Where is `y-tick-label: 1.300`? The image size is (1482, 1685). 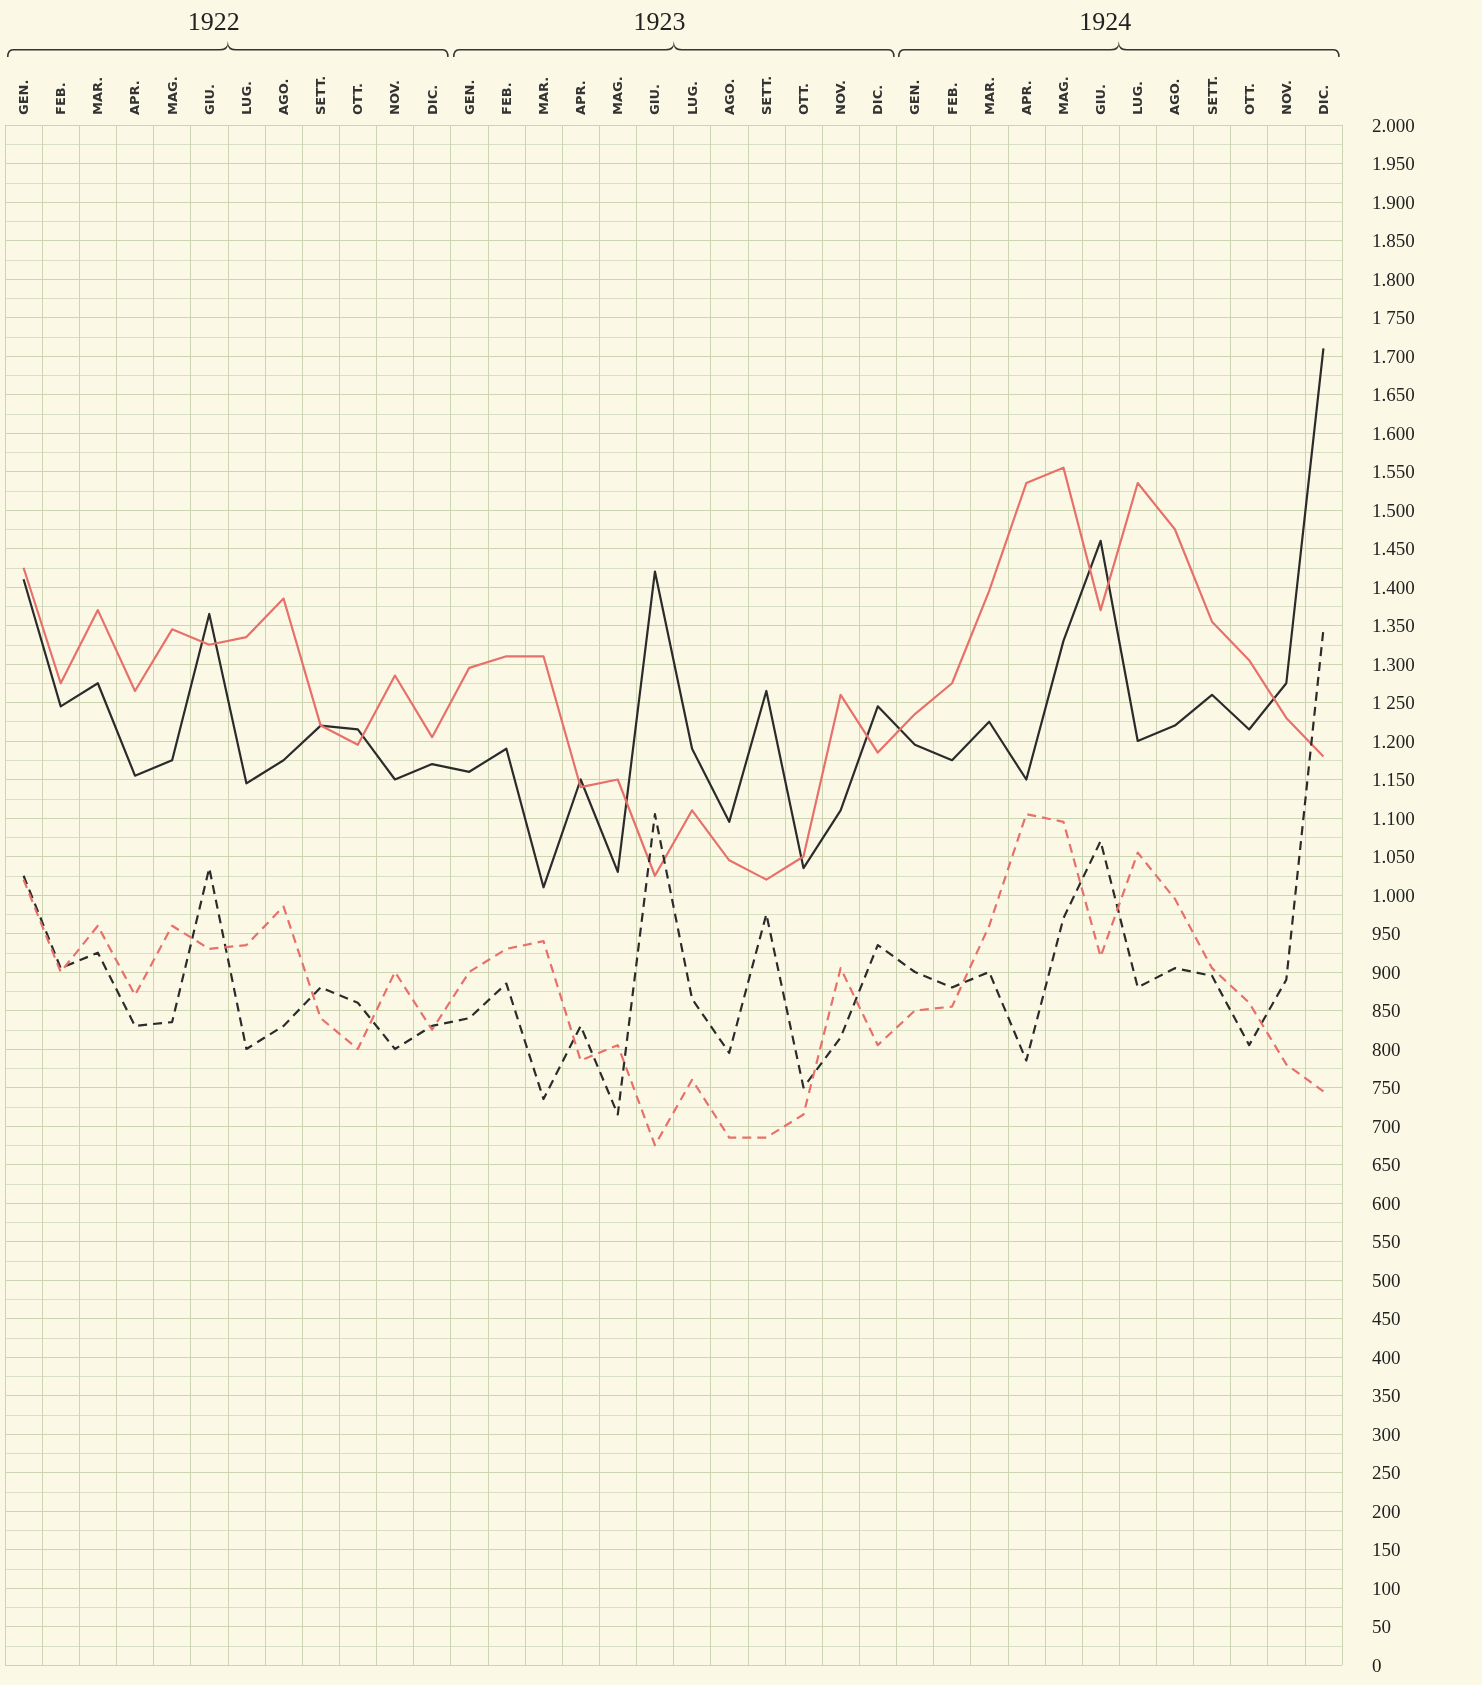 y-tick-label: 1.300 is located at coordinates (1393, 664).